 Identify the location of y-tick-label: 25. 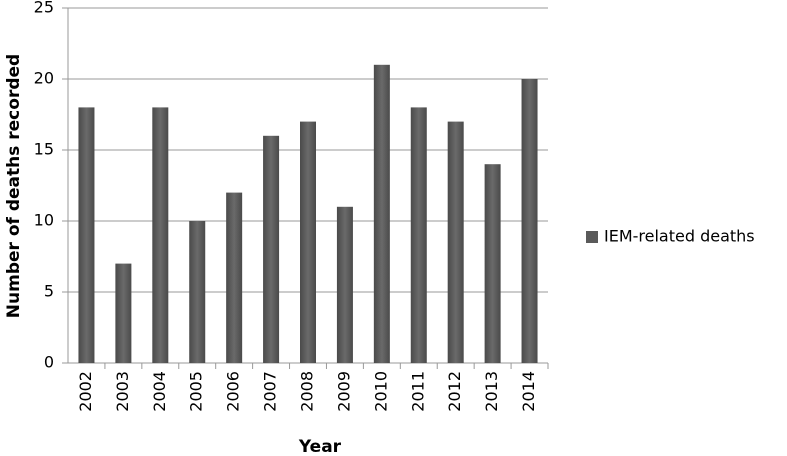
(44, 8).